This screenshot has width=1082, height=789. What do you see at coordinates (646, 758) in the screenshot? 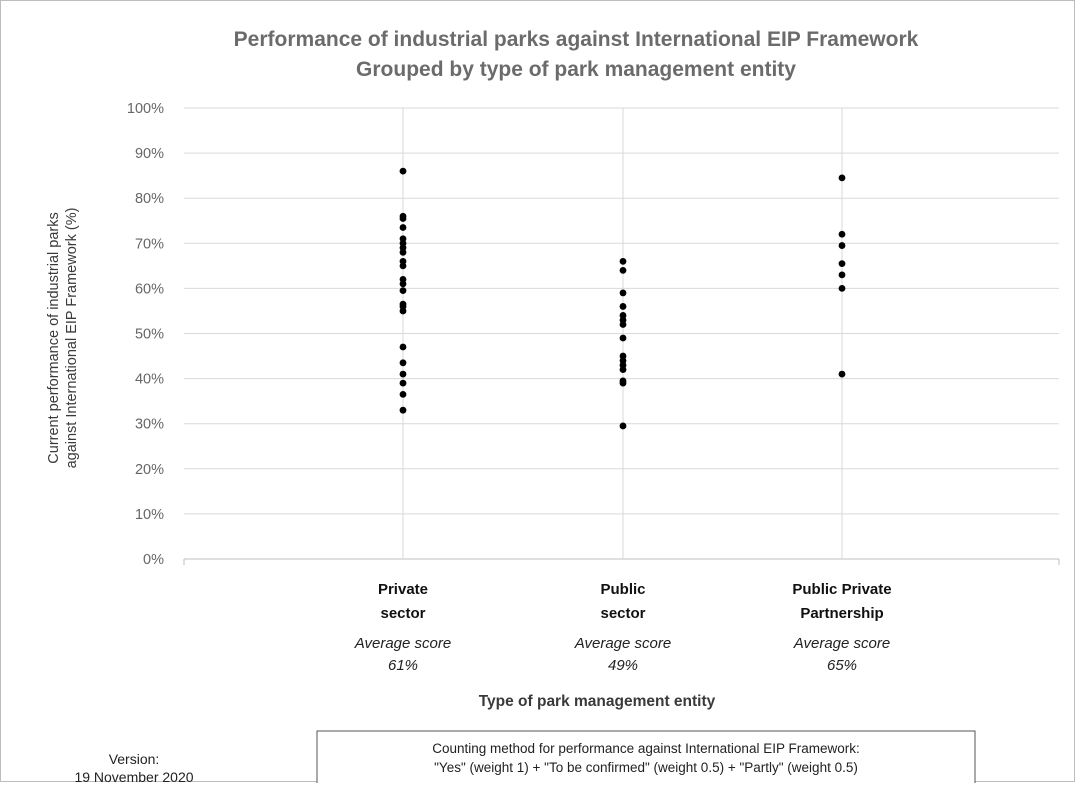
I see `counting-method-box` at bounding box center [646, 758].